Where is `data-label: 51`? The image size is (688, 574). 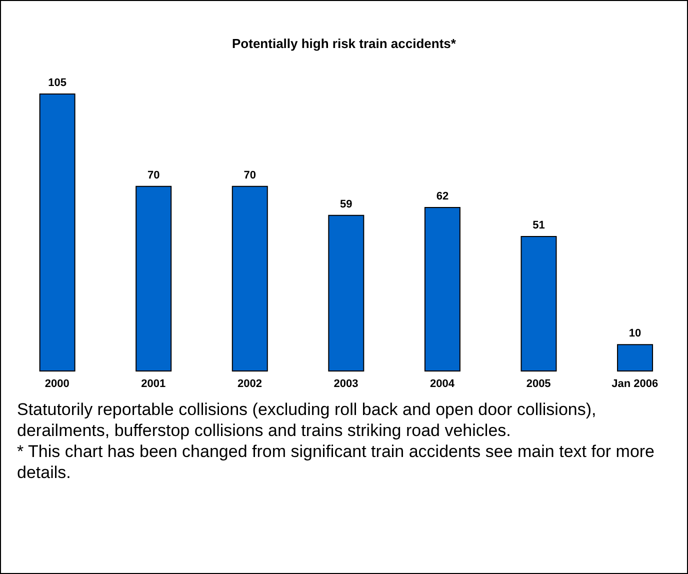 data-label: 51 is located at coordinates (538, 225).